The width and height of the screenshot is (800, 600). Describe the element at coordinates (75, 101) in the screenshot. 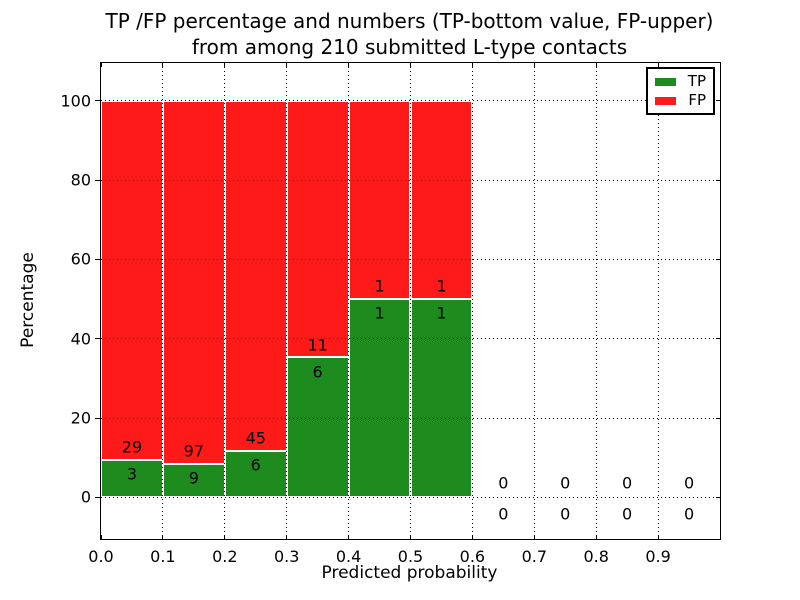

I see `y-tick-label: 100` at that location.